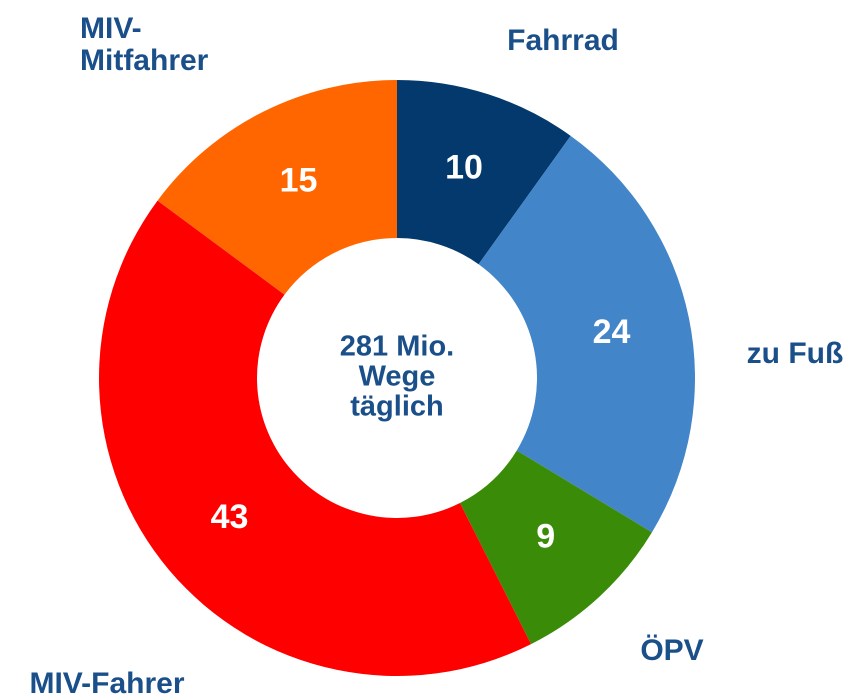 This screenshot has width=858, height=699. Describe the element at coordinates (612, 332) in the screenshot. I see `value-label: 24` at that location.